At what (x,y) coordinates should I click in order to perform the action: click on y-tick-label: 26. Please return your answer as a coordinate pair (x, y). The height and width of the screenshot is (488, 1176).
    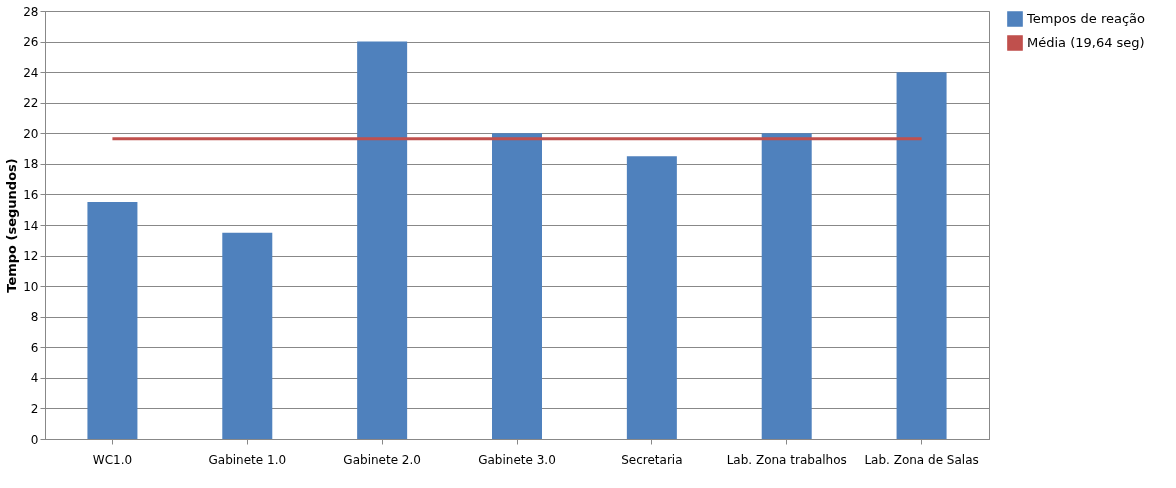
    Looking at the image, I should click on (31, 42).